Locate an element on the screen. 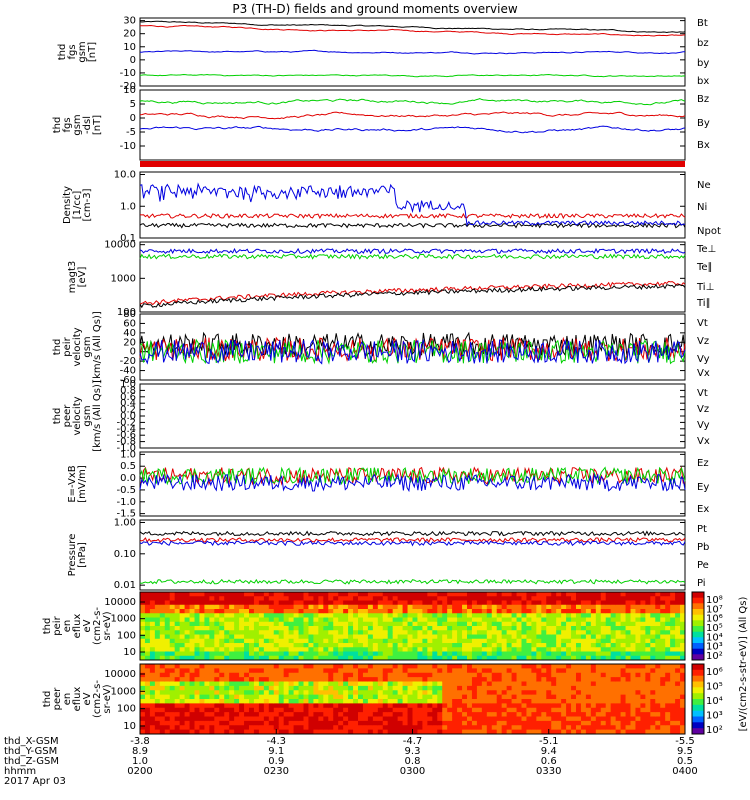  ytick-label: 30 is located at coordinates (129, 21).